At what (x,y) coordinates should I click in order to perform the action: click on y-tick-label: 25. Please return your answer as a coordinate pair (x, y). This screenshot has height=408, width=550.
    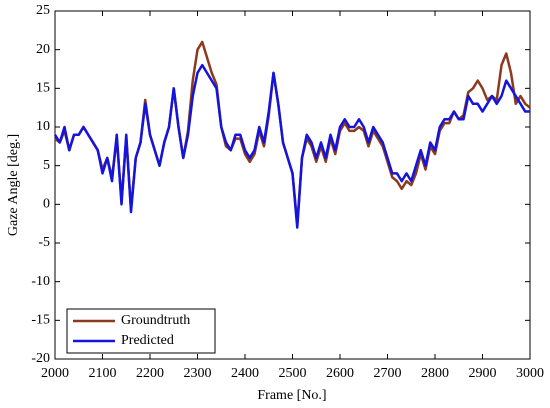
    Looking at the image, I should click on (43, 10).